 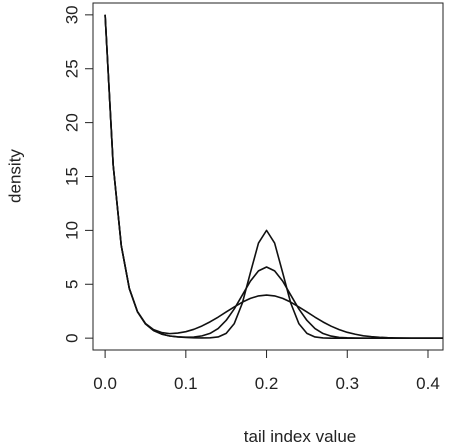 What do you see at coordinates (71, 284) in the screenshot?
I see `y-tick-label: 5` at bounding box center [71, 284].